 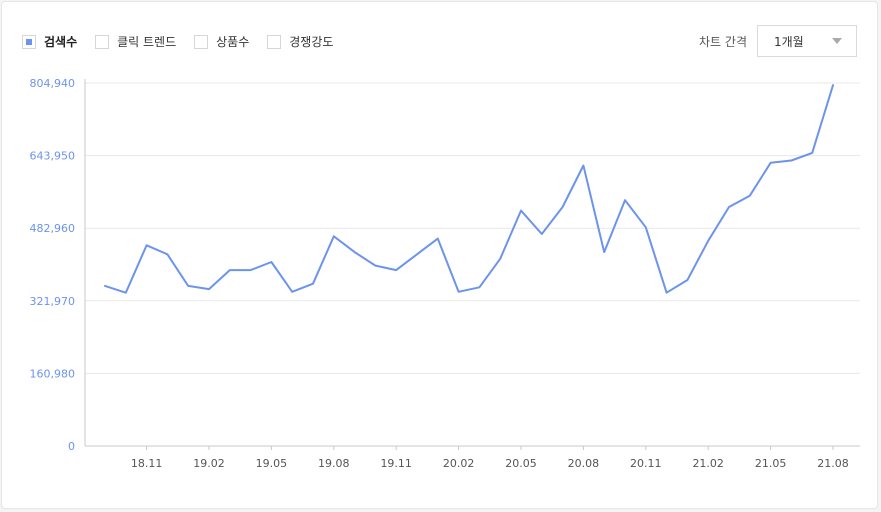 What do you see at coordinates (459, 463) in the screenshot?
I see `x-tick-label: 20.02` at bounding box center [459, 463].